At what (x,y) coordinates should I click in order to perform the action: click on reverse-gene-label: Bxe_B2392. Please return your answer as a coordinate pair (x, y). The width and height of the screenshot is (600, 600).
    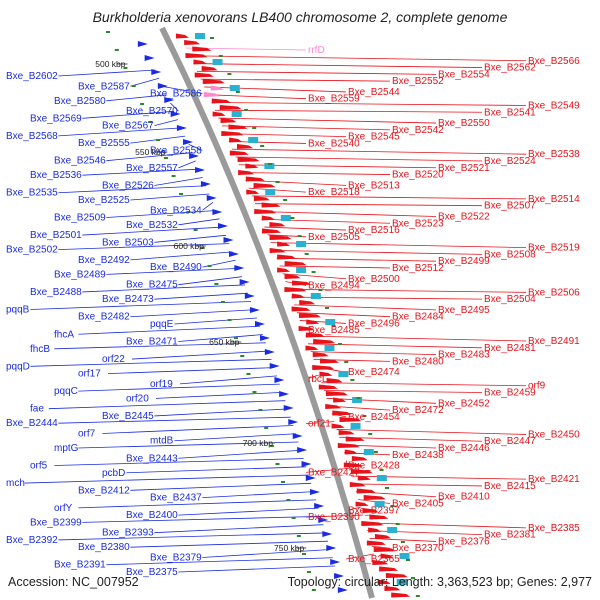
    Looking at the image, I should click on (32, 540).